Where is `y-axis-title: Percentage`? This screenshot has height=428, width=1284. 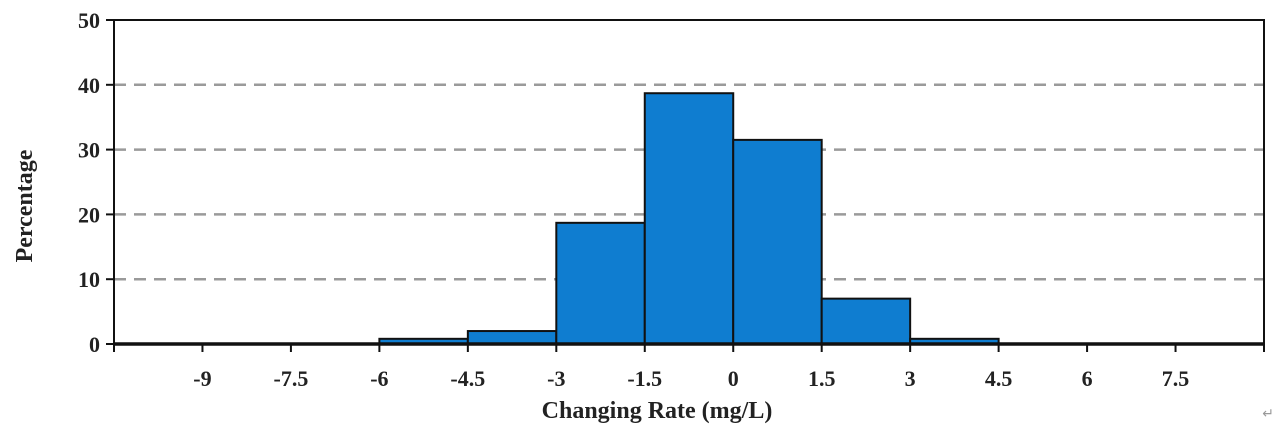
y-axis-title: Percentage is located at coordinates (25, 205).